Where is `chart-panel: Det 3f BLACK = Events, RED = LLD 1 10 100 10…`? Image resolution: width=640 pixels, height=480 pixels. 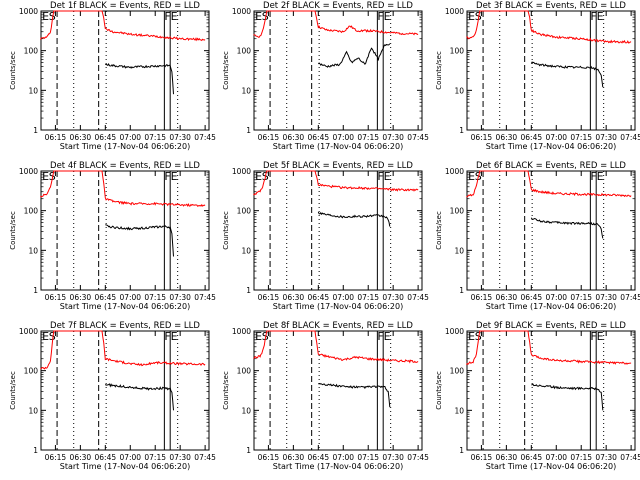
chart-panel: Det 3f BLACK = Events, RED = LLD 1 10 100 10… is located at coordinates (537, 76).